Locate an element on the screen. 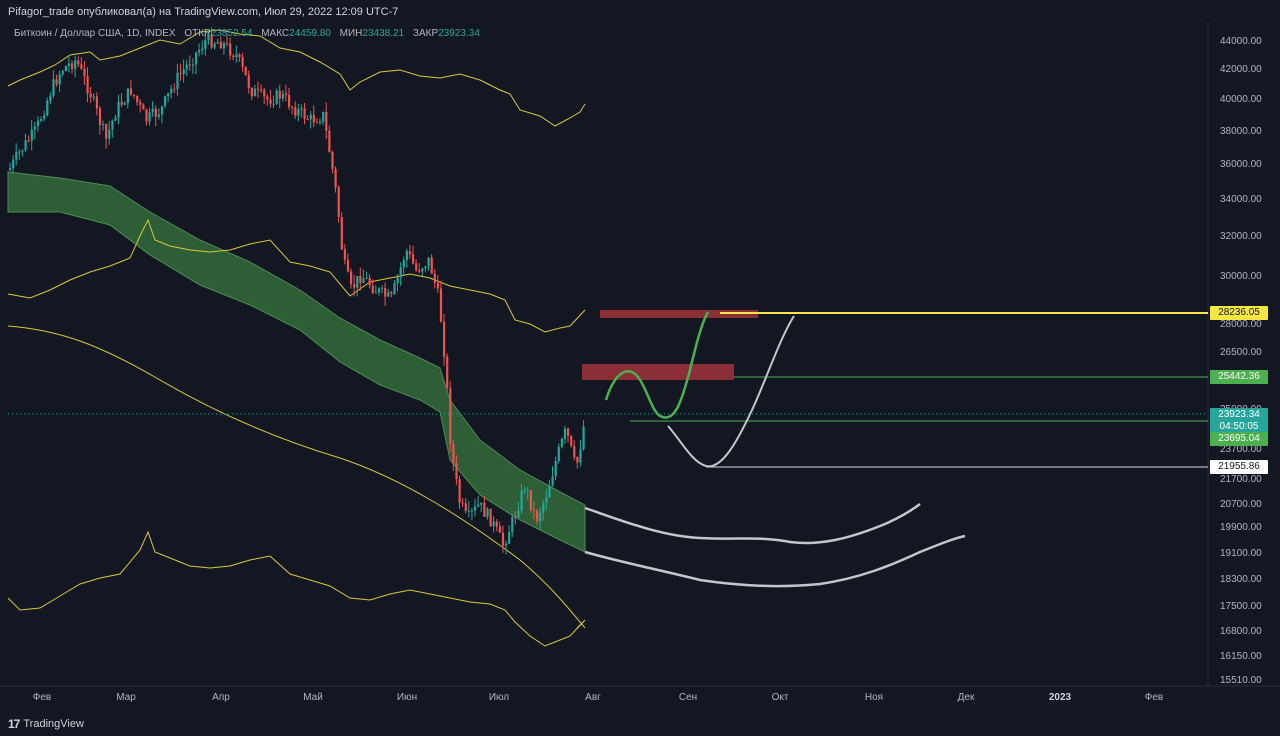 This screenshot has width=1280, height=736. projection-green-path is located at coordinates (657, 365).